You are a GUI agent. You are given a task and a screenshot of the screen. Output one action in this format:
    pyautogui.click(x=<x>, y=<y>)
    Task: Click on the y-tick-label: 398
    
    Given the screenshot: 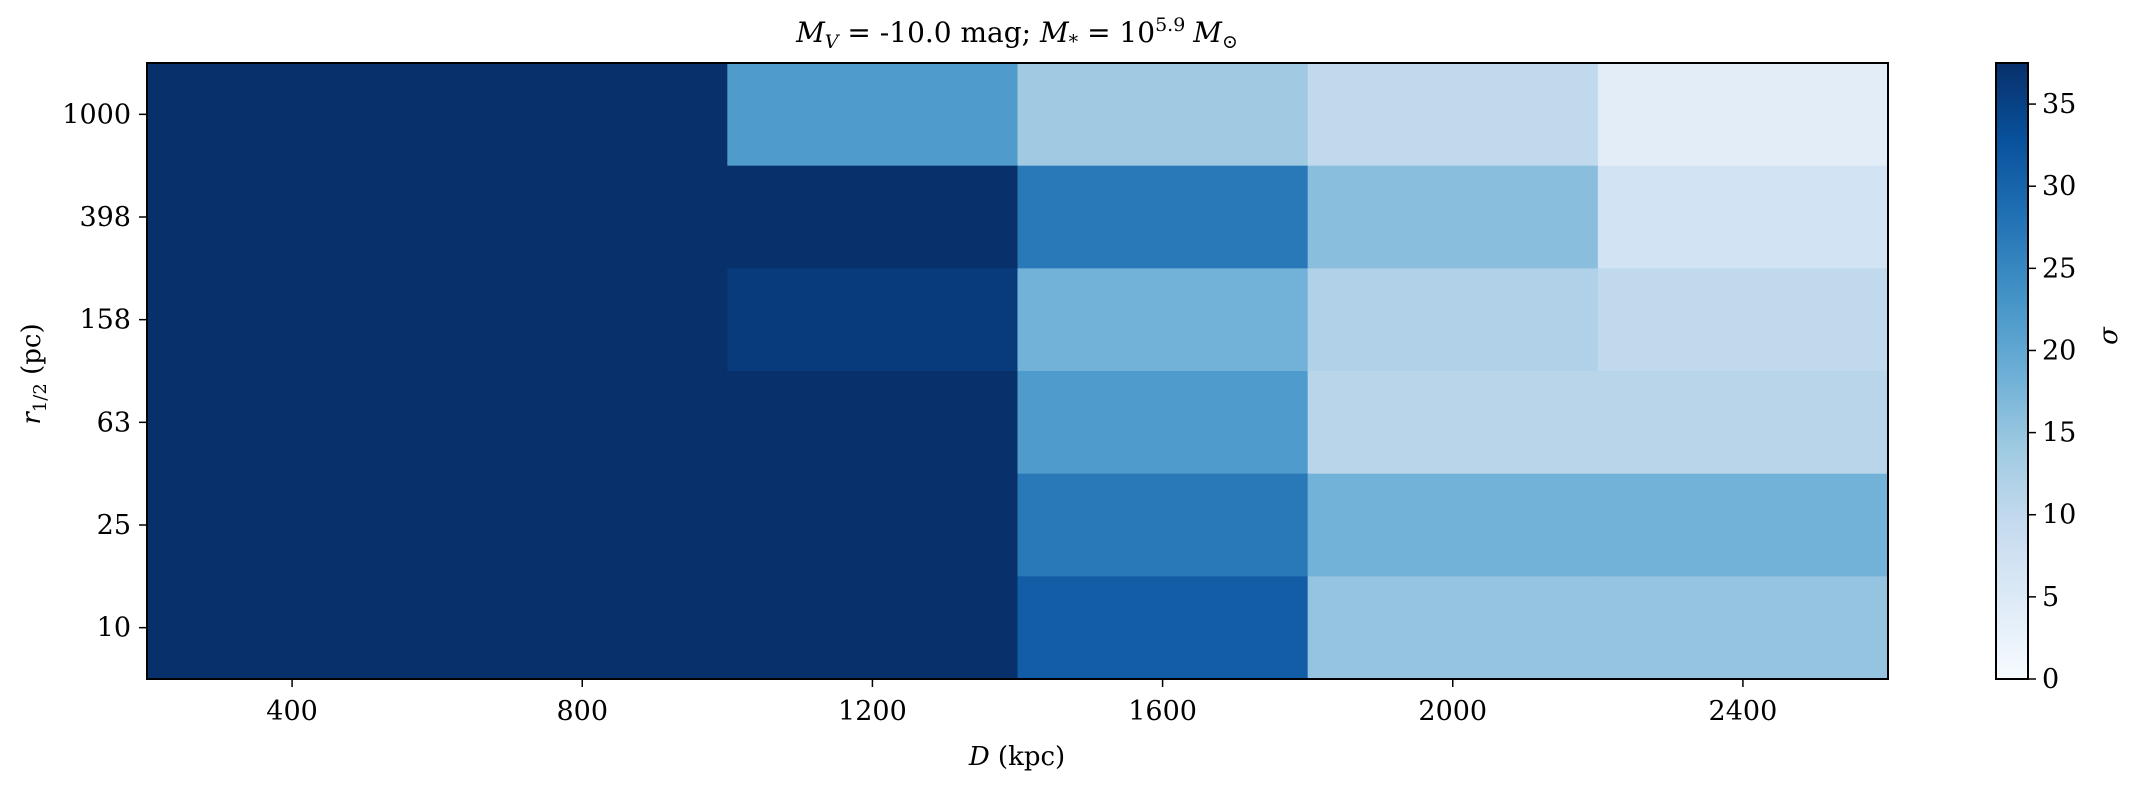 What is the action you would take?
    pyautogui.click(x=105, y=217)
    